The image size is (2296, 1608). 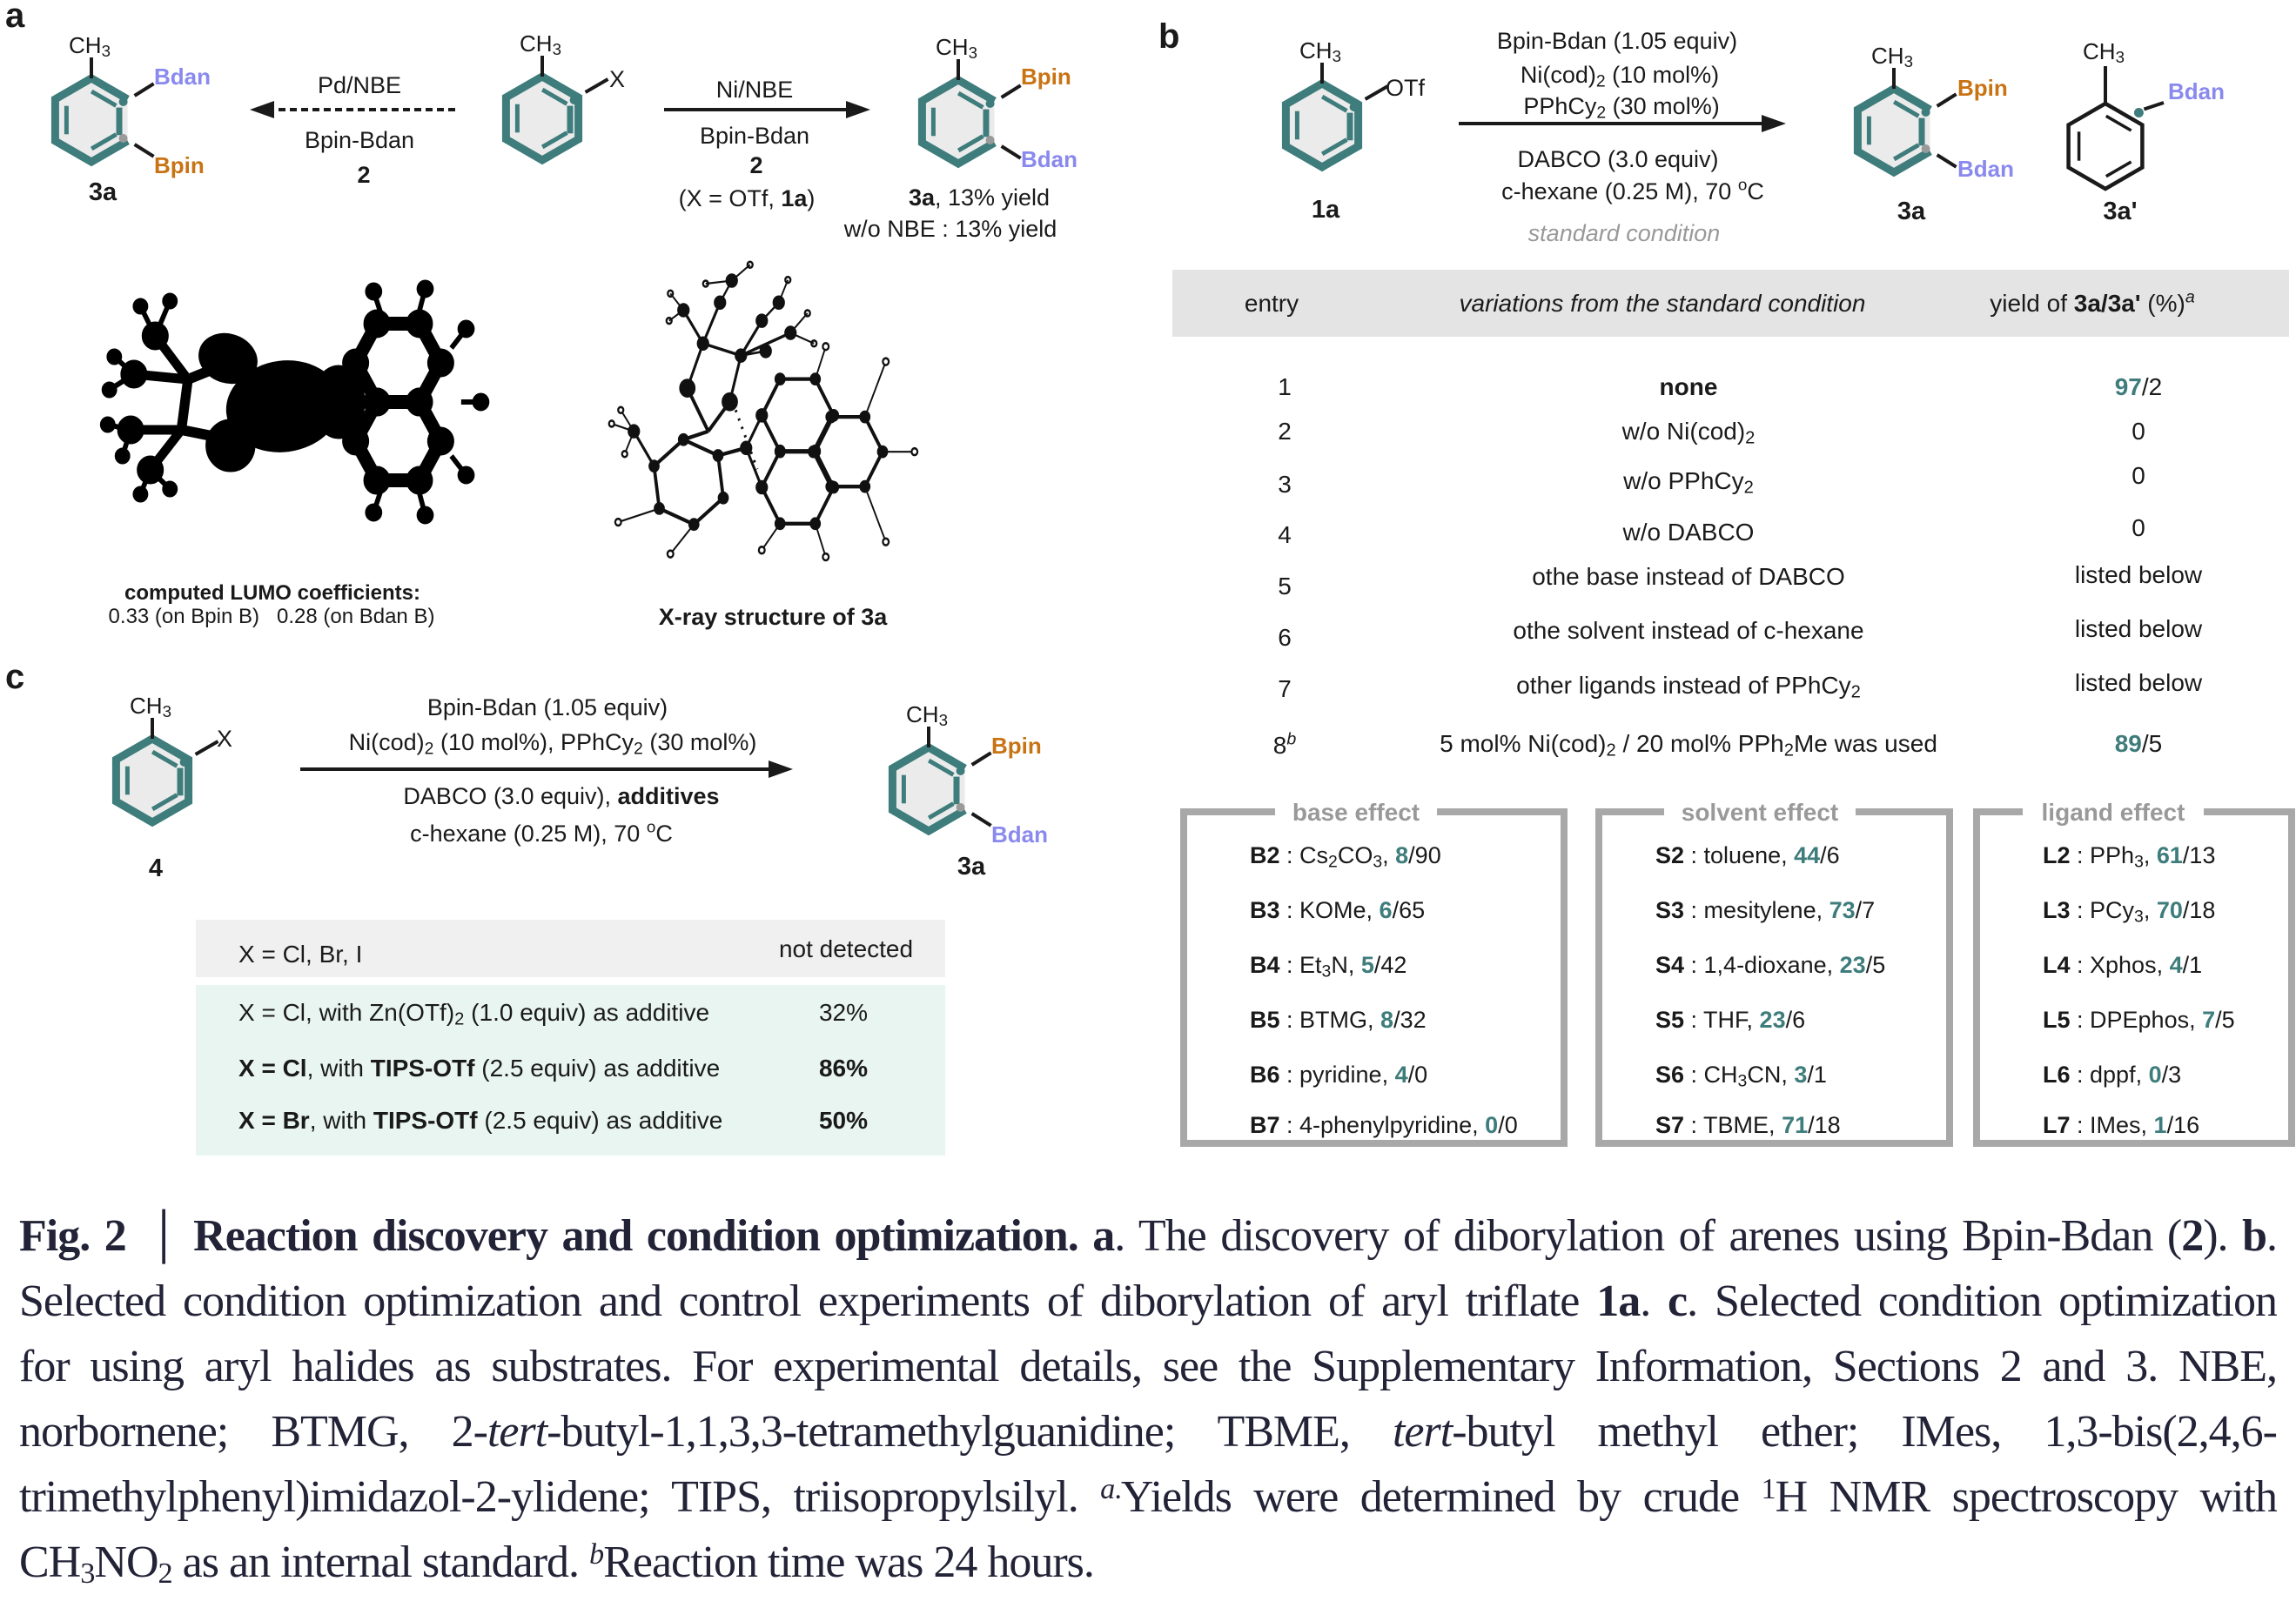 I want to click on svg-text: ligand effect, so click(x=2113, y=812).